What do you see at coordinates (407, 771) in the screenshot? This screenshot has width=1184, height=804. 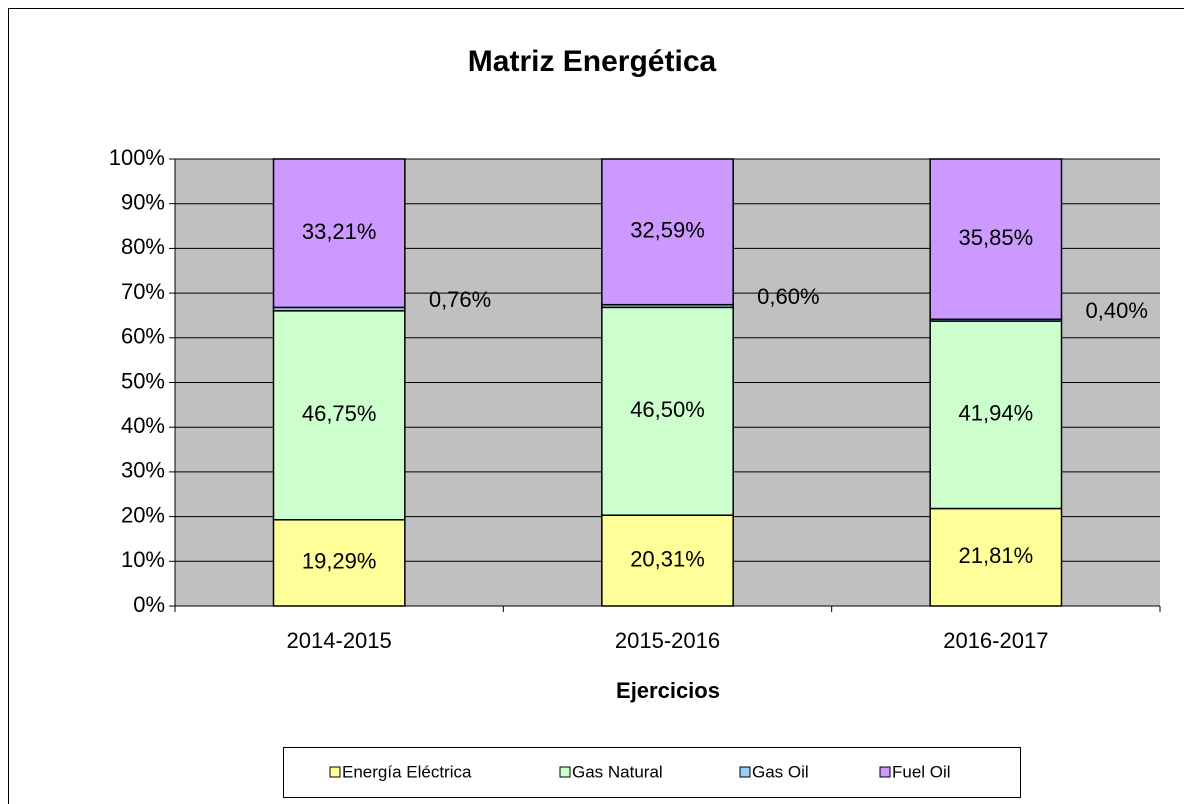 I see `legend-label: Energía Eléctrica` at bounding box center [407, 771].